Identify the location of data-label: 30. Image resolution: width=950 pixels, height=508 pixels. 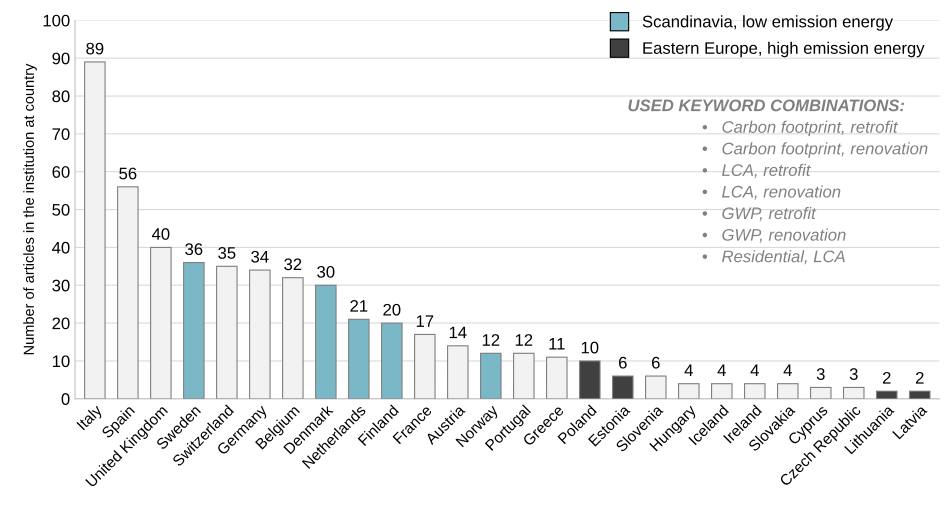
(325, 272).